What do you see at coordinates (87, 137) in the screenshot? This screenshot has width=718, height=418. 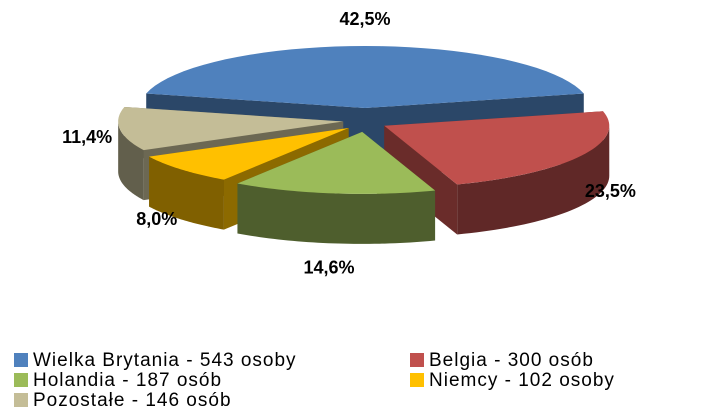 I see `data-label: 11,4%` at bounding box center [87, 137].